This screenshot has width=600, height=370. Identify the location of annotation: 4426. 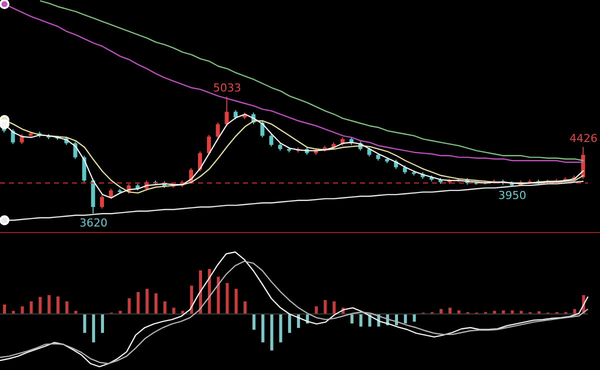
(584, 138).